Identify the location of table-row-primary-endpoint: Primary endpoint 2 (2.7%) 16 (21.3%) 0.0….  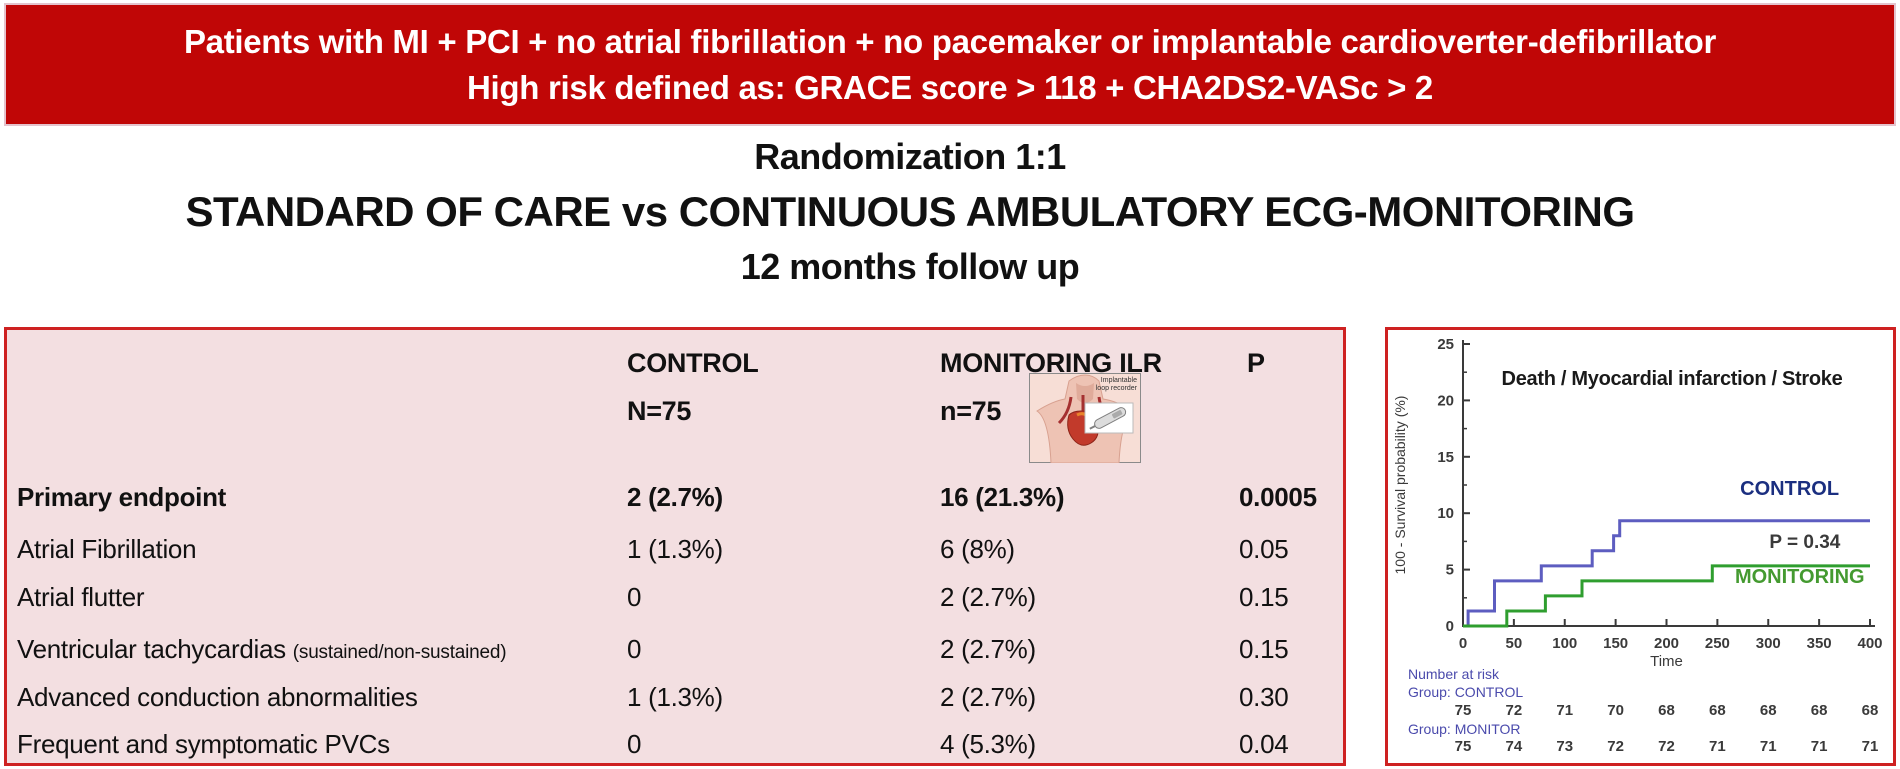
(675, 497).